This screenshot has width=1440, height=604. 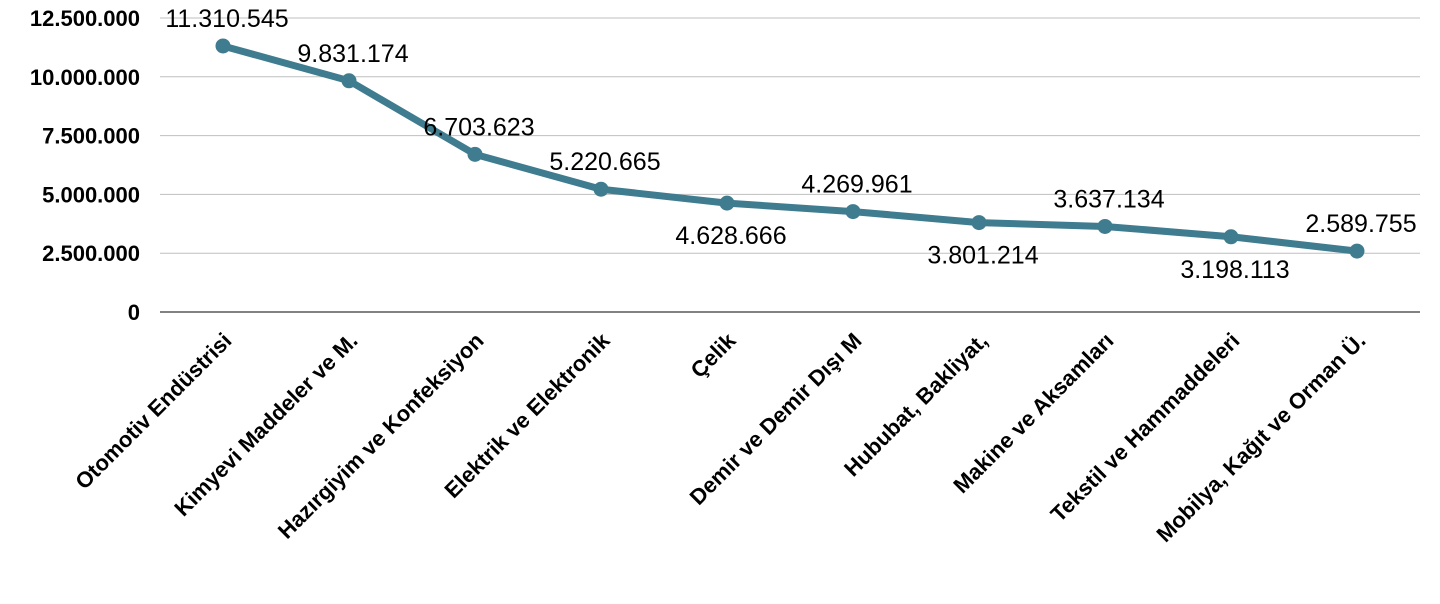 I want to click on data-label: 4.628.666, so click(x=730, y=236).